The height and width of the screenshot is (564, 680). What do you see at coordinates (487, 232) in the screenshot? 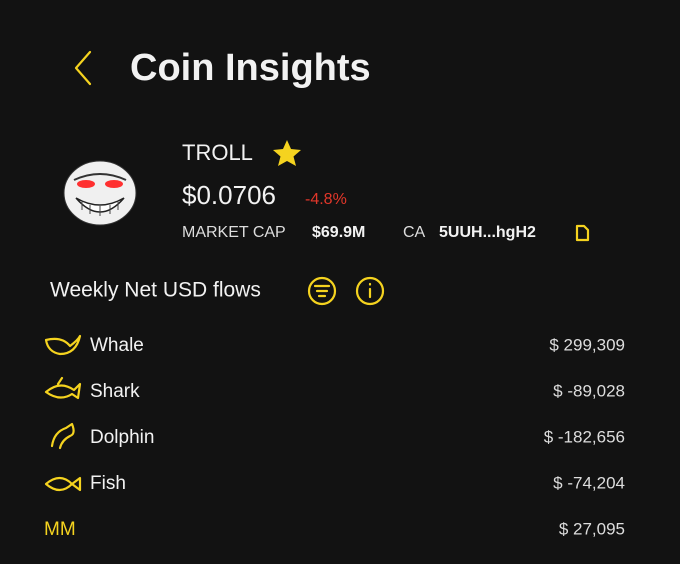
I see `ca-address: 5UUH...hgH2` at bounding box center [487, 232].